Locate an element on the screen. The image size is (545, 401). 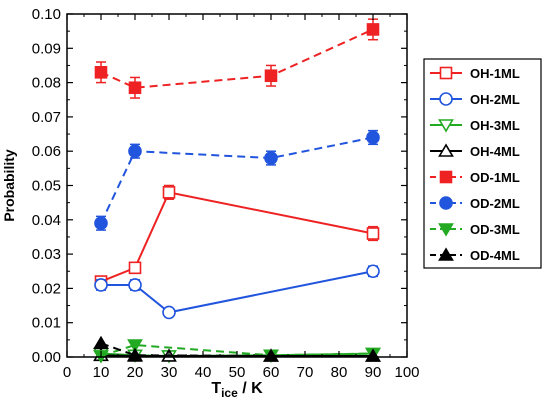
x-axis-title: Tice / K is located at coordinates (237, 390).